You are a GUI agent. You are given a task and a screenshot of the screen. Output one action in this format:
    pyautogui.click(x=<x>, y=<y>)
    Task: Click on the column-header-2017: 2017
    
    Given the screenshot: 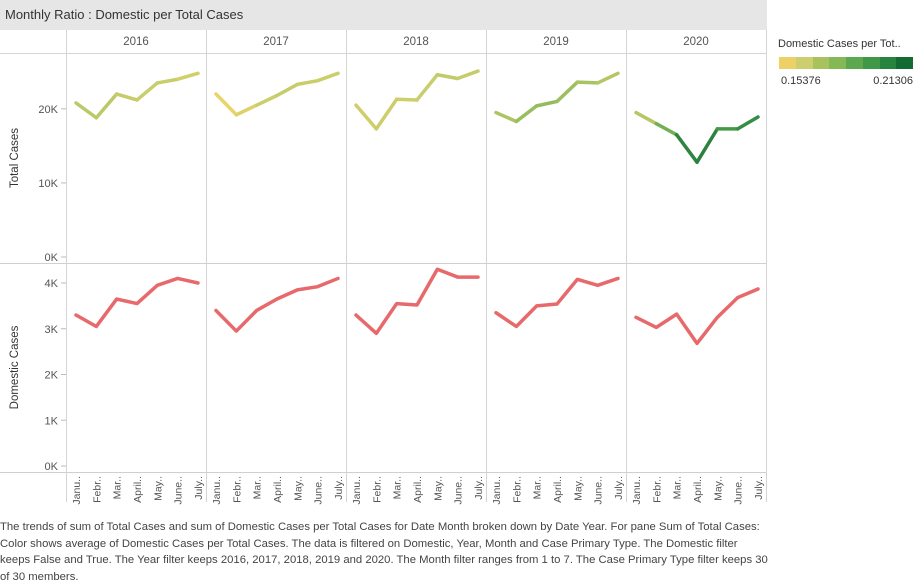 What is the action you would take?
    pyautogui.click(x=276, y=42)
    